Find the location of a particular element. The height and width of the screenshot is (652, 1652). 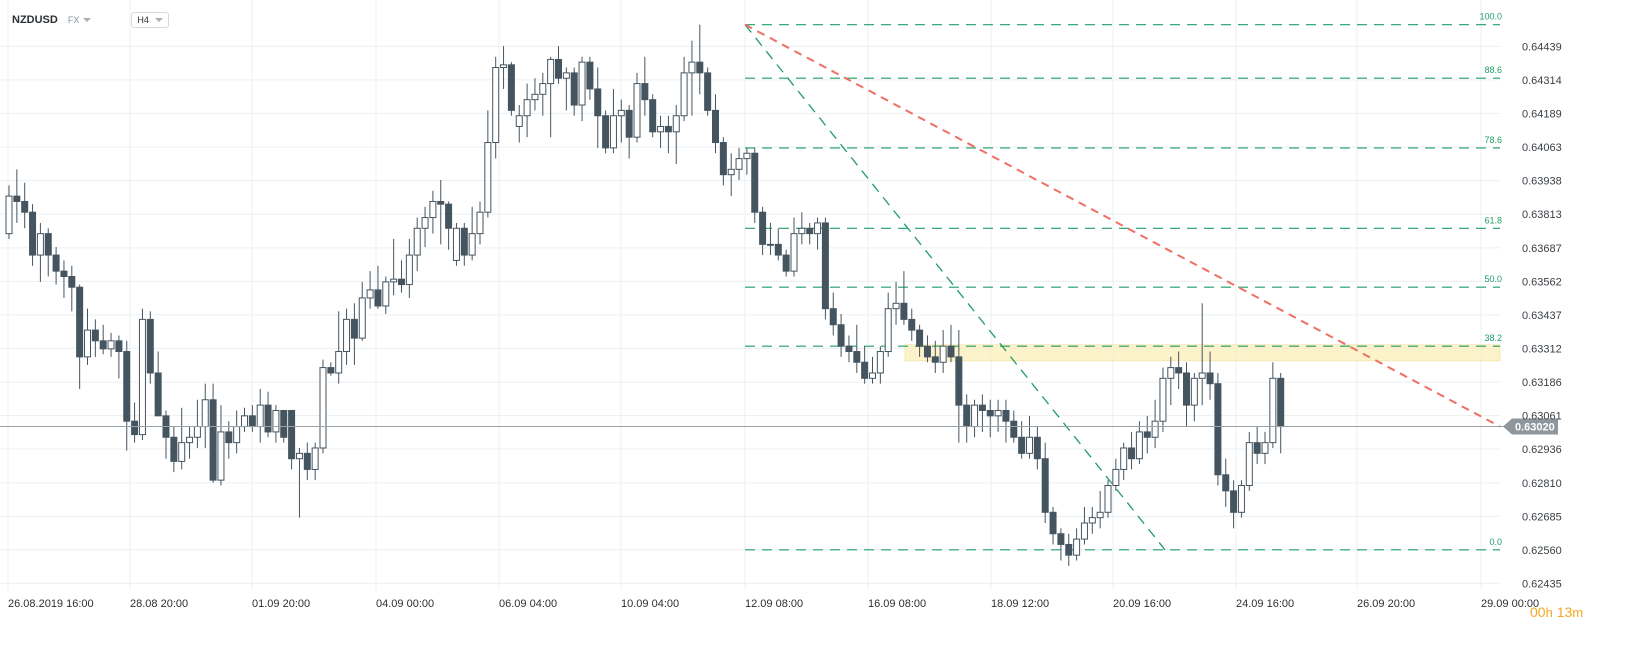

y-tick-label: 0.63186 is located at coordinates (1542, 383).